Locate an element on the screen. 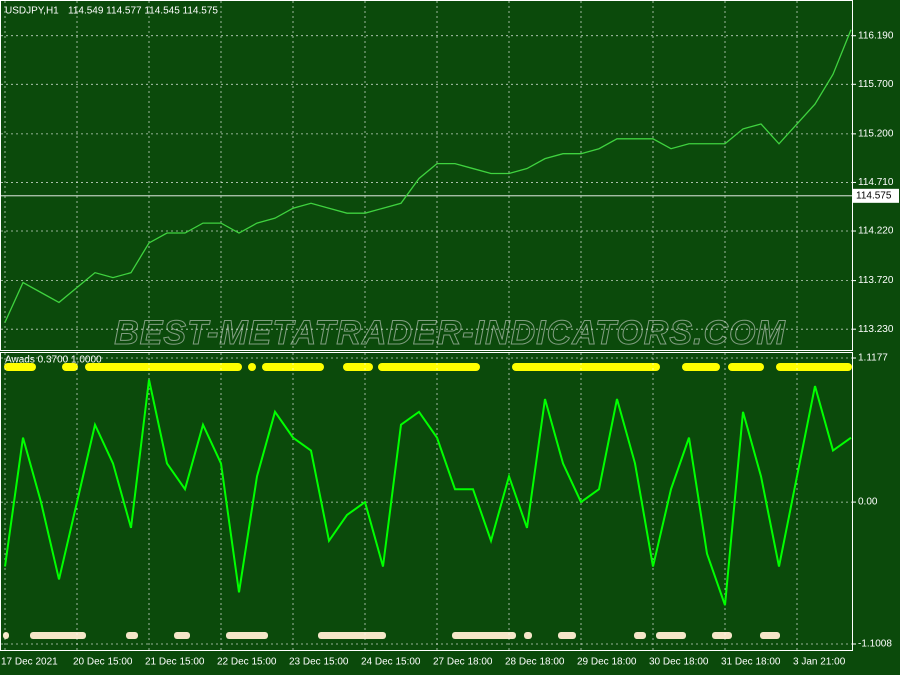 This screenshot has height=675, width=900. watermark: BEST-METATRADER-INDICATORS.COM is located at coordinates (450, 333).